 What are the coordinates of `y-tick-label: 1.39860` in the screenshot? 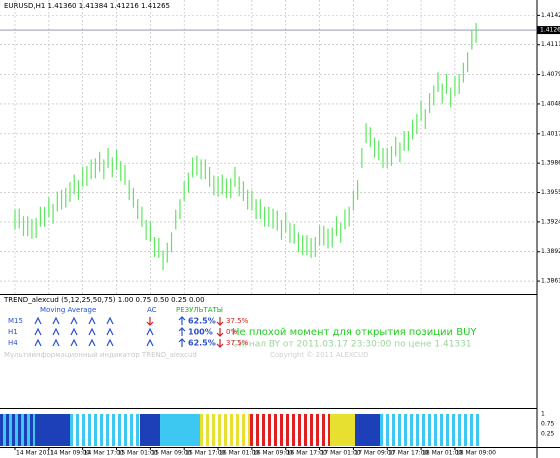 It's located at (550, 163).